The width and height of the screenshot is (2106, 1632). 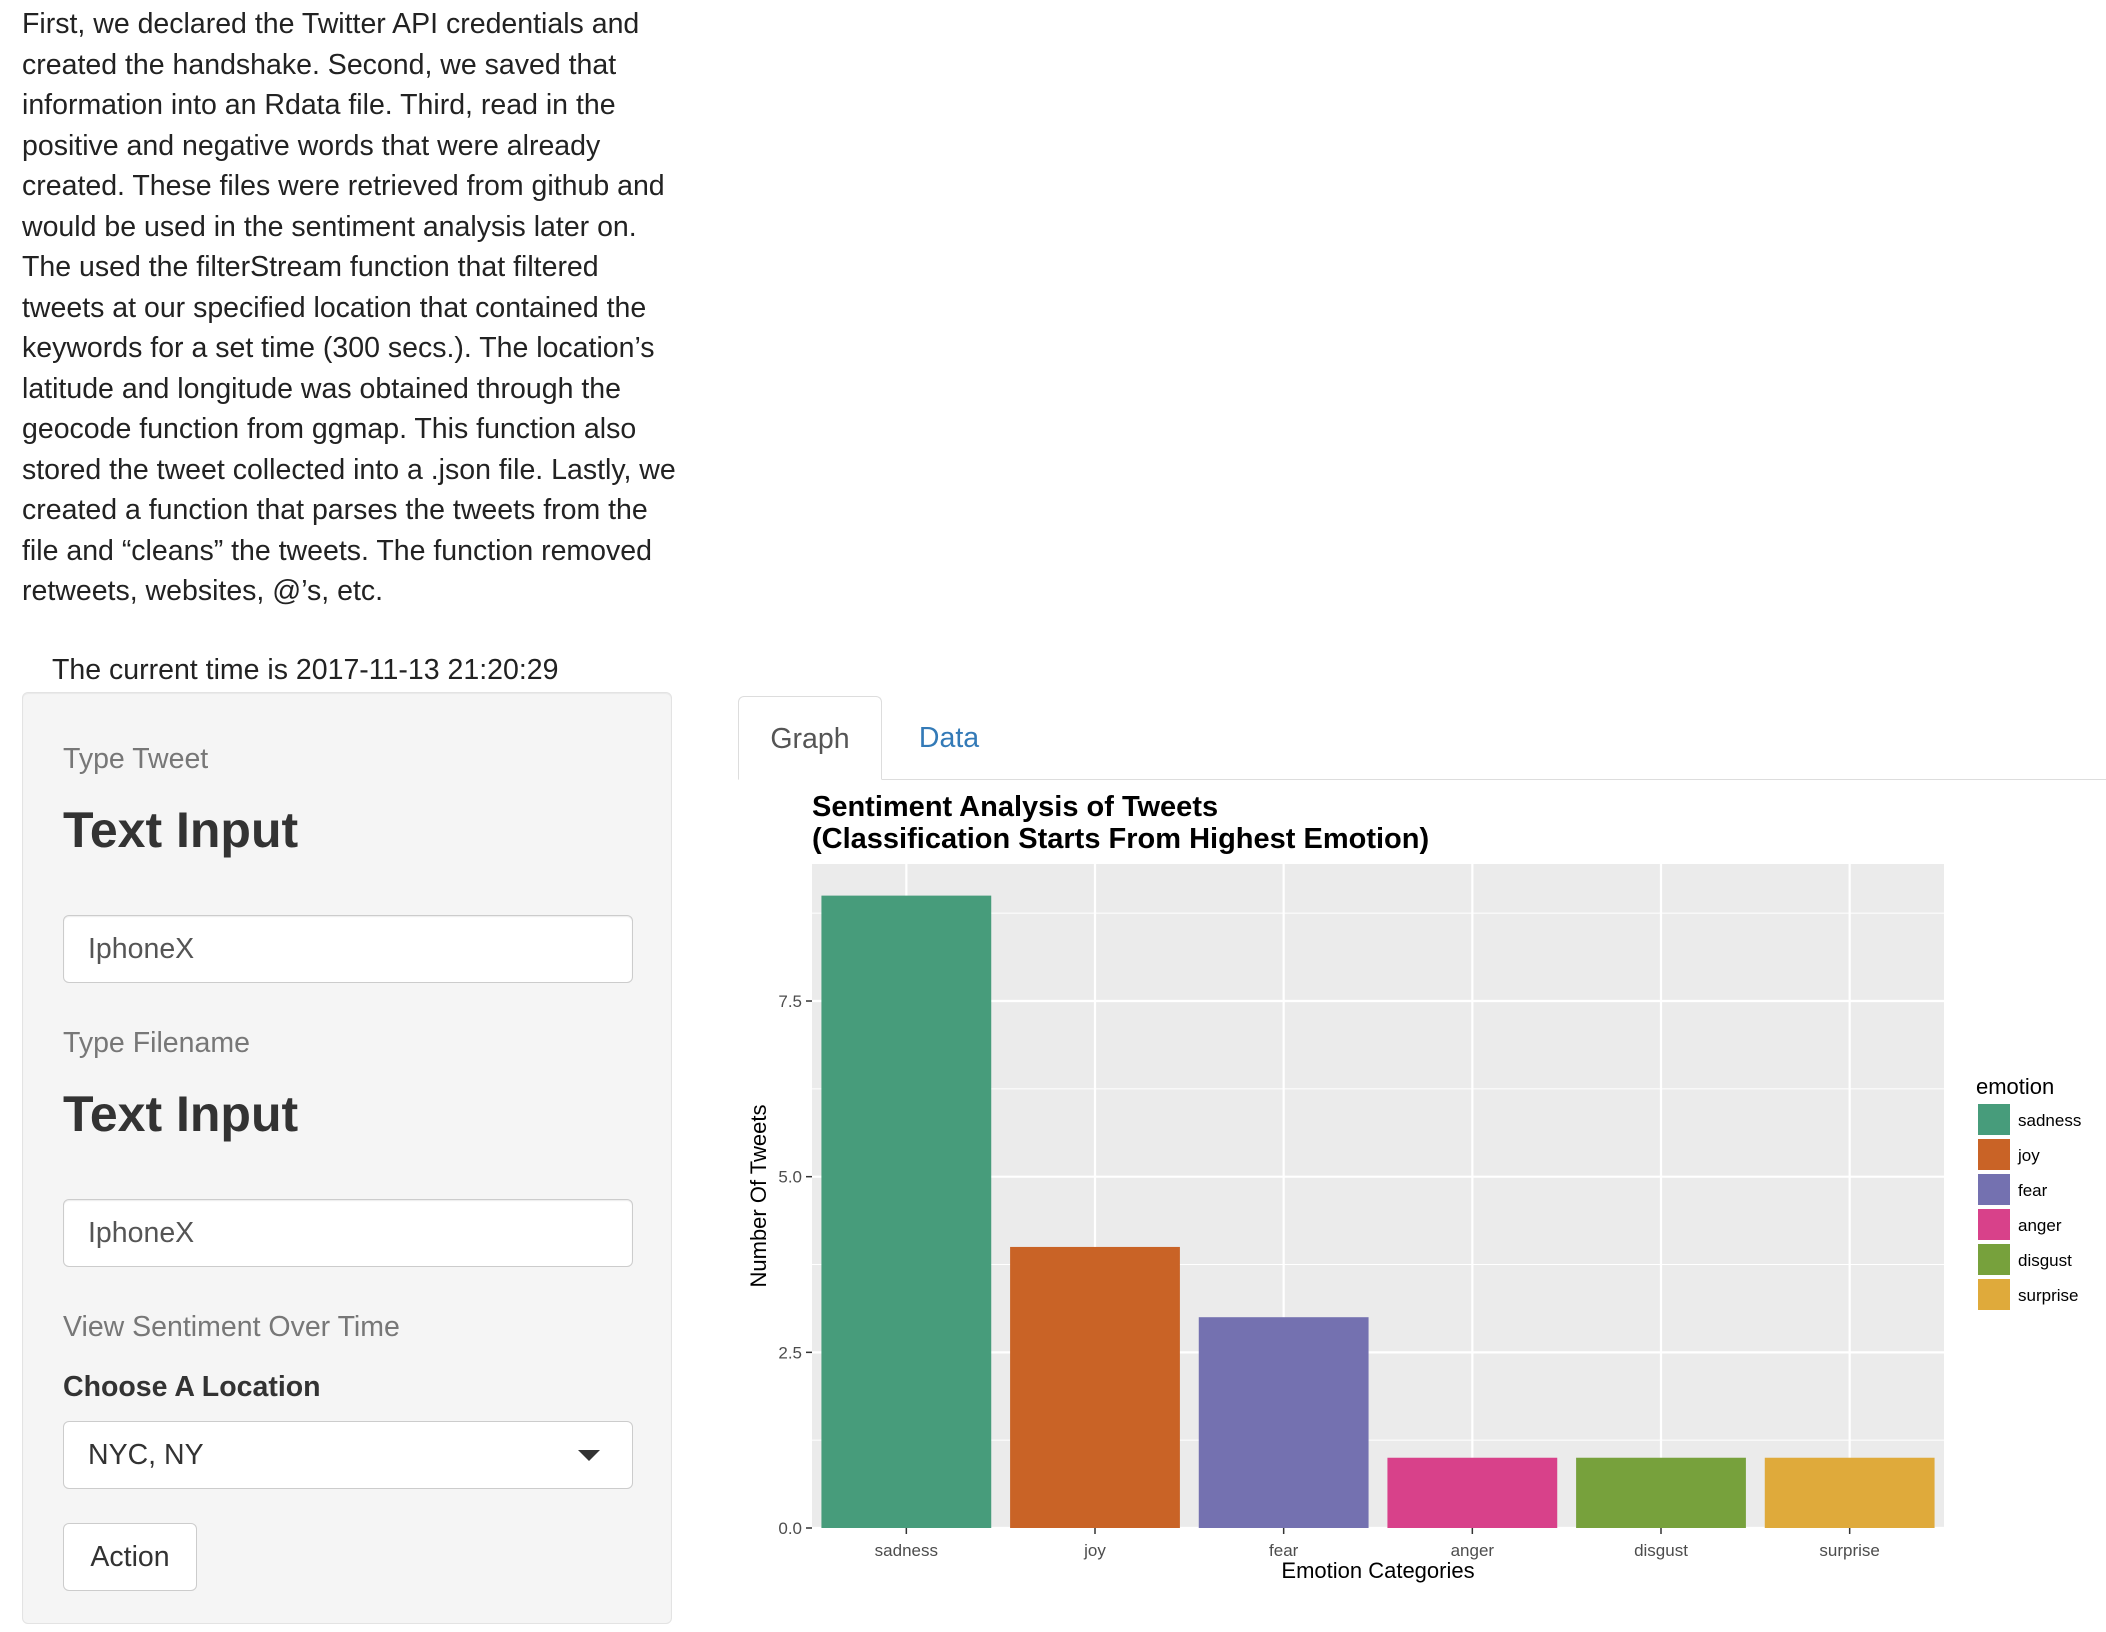 What do you see at coordinates (1661, 1550) in the screenshot?
I see `x-tick-label: disgust` at bounding box center [1661, 1550].